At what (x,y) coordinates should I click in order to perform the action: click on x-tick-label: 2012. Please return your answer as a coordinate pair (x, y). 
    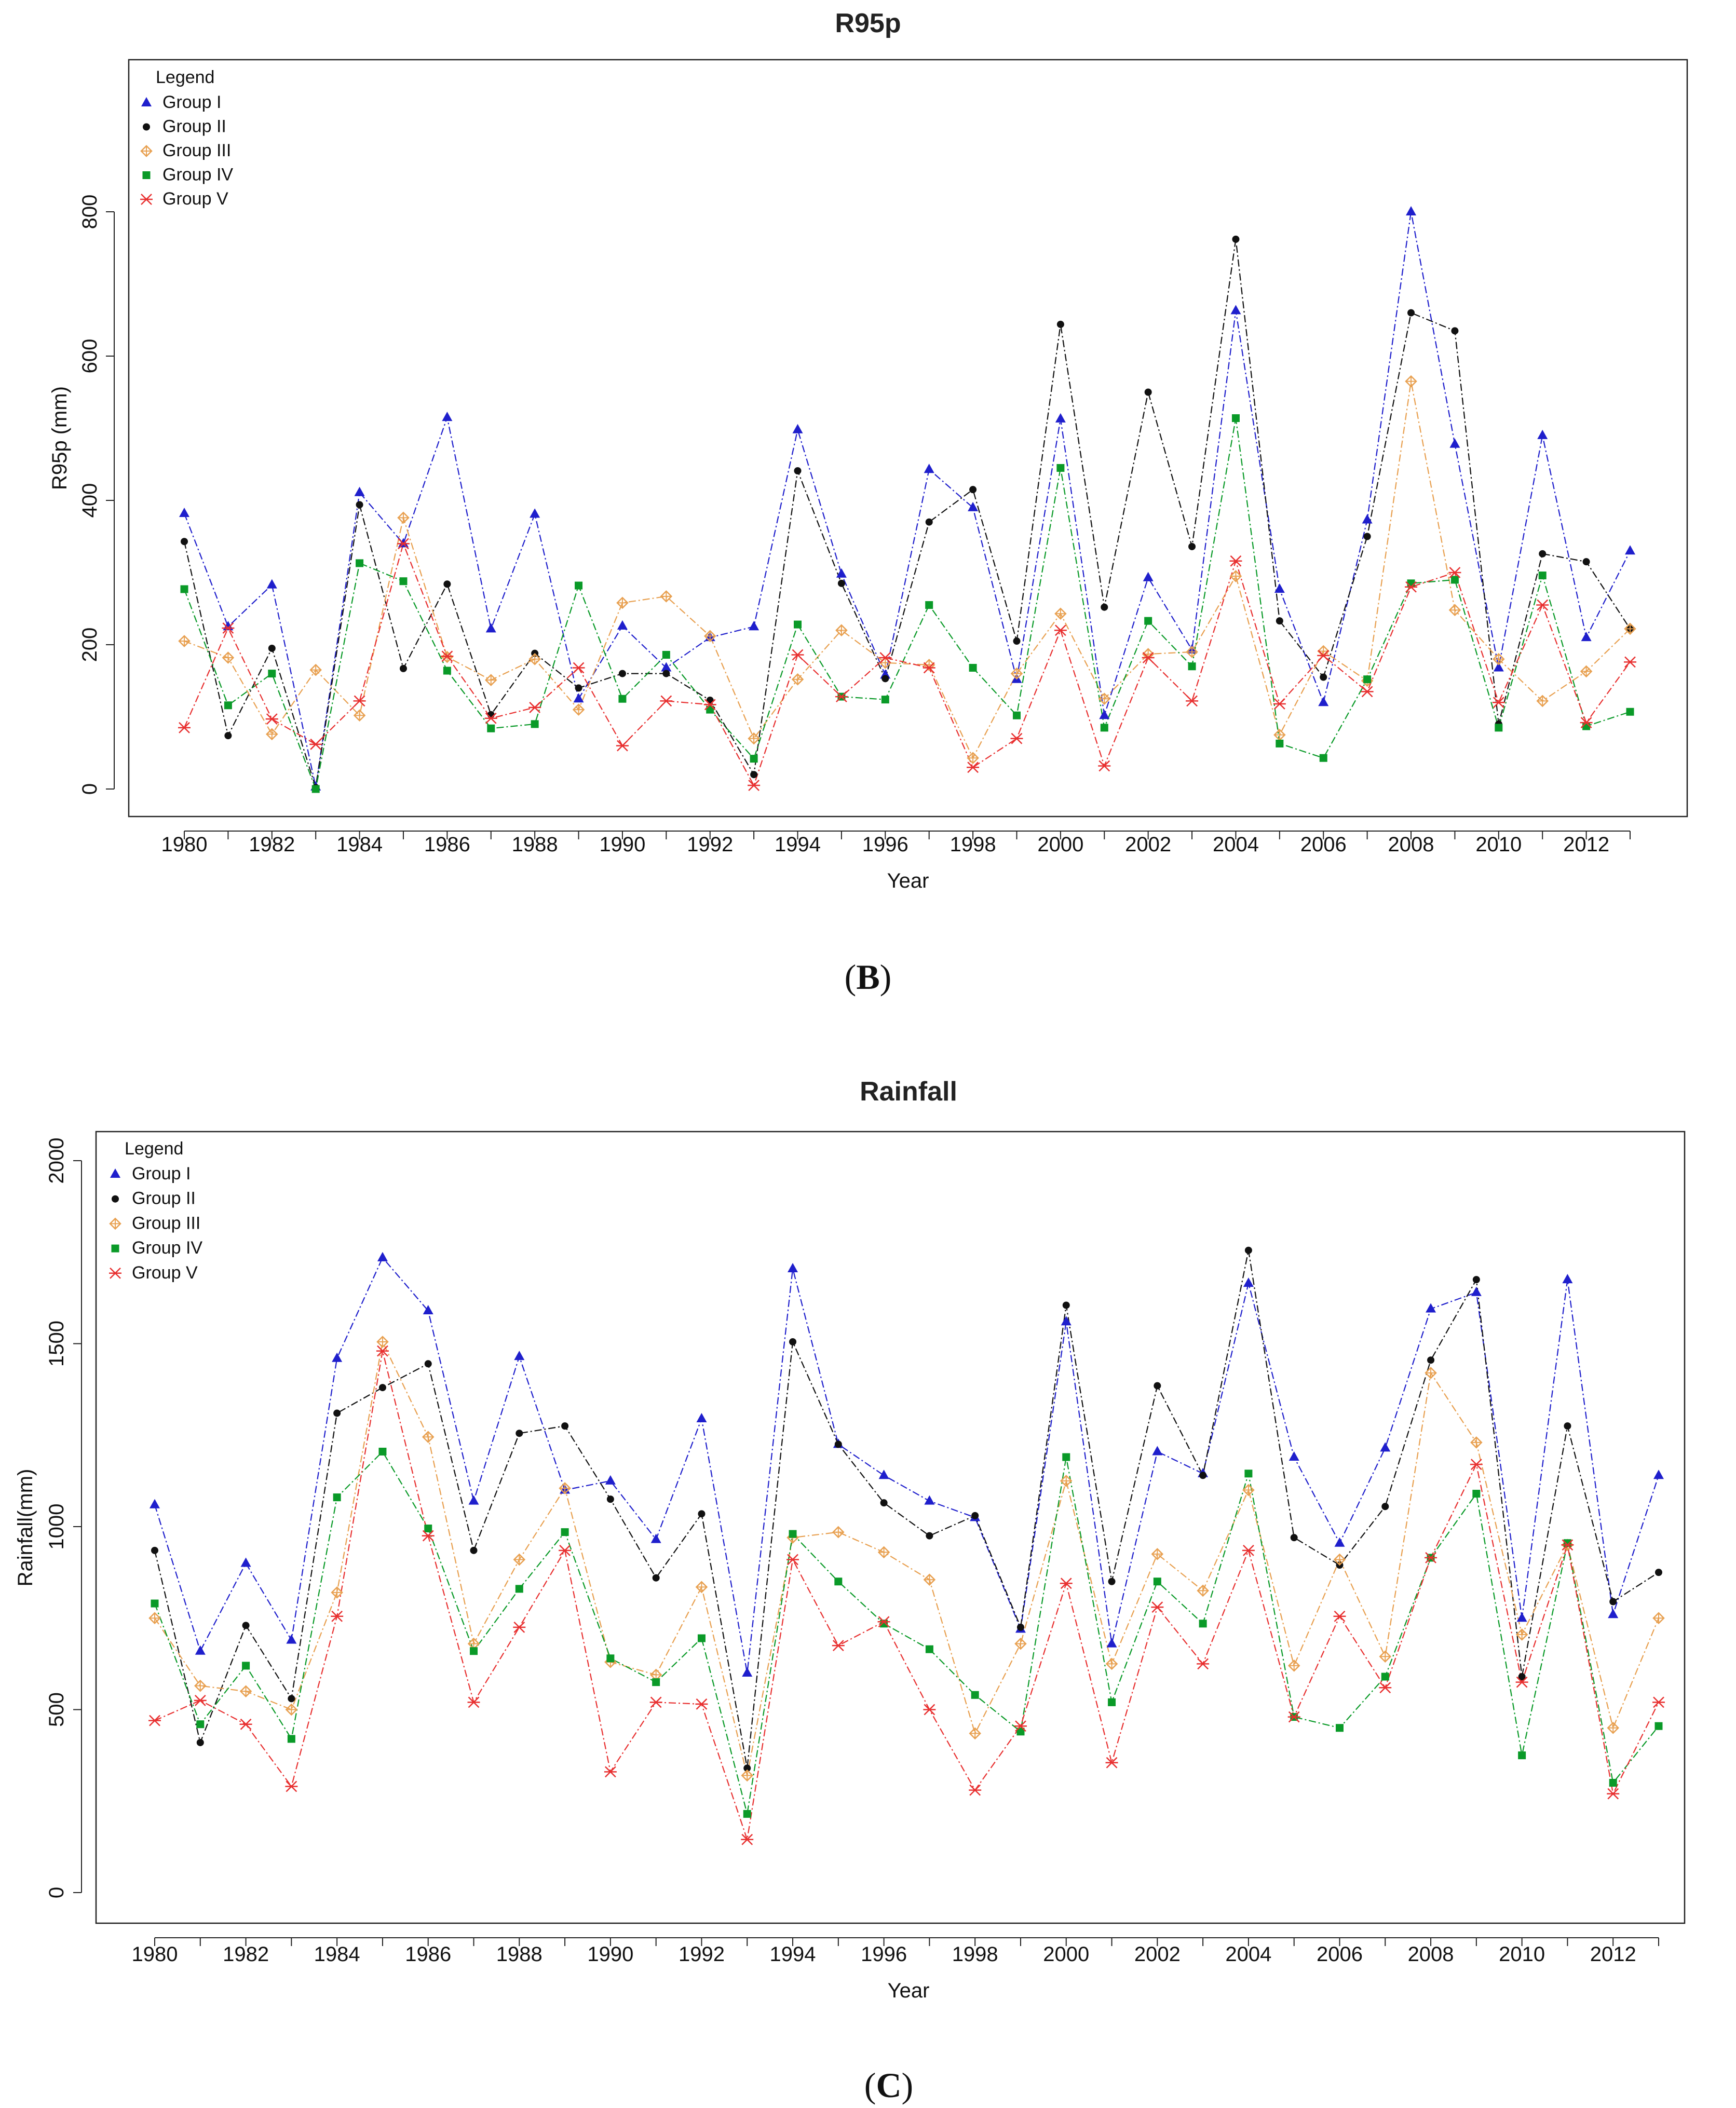
    Looking at the image, I should click on (1586, 844).